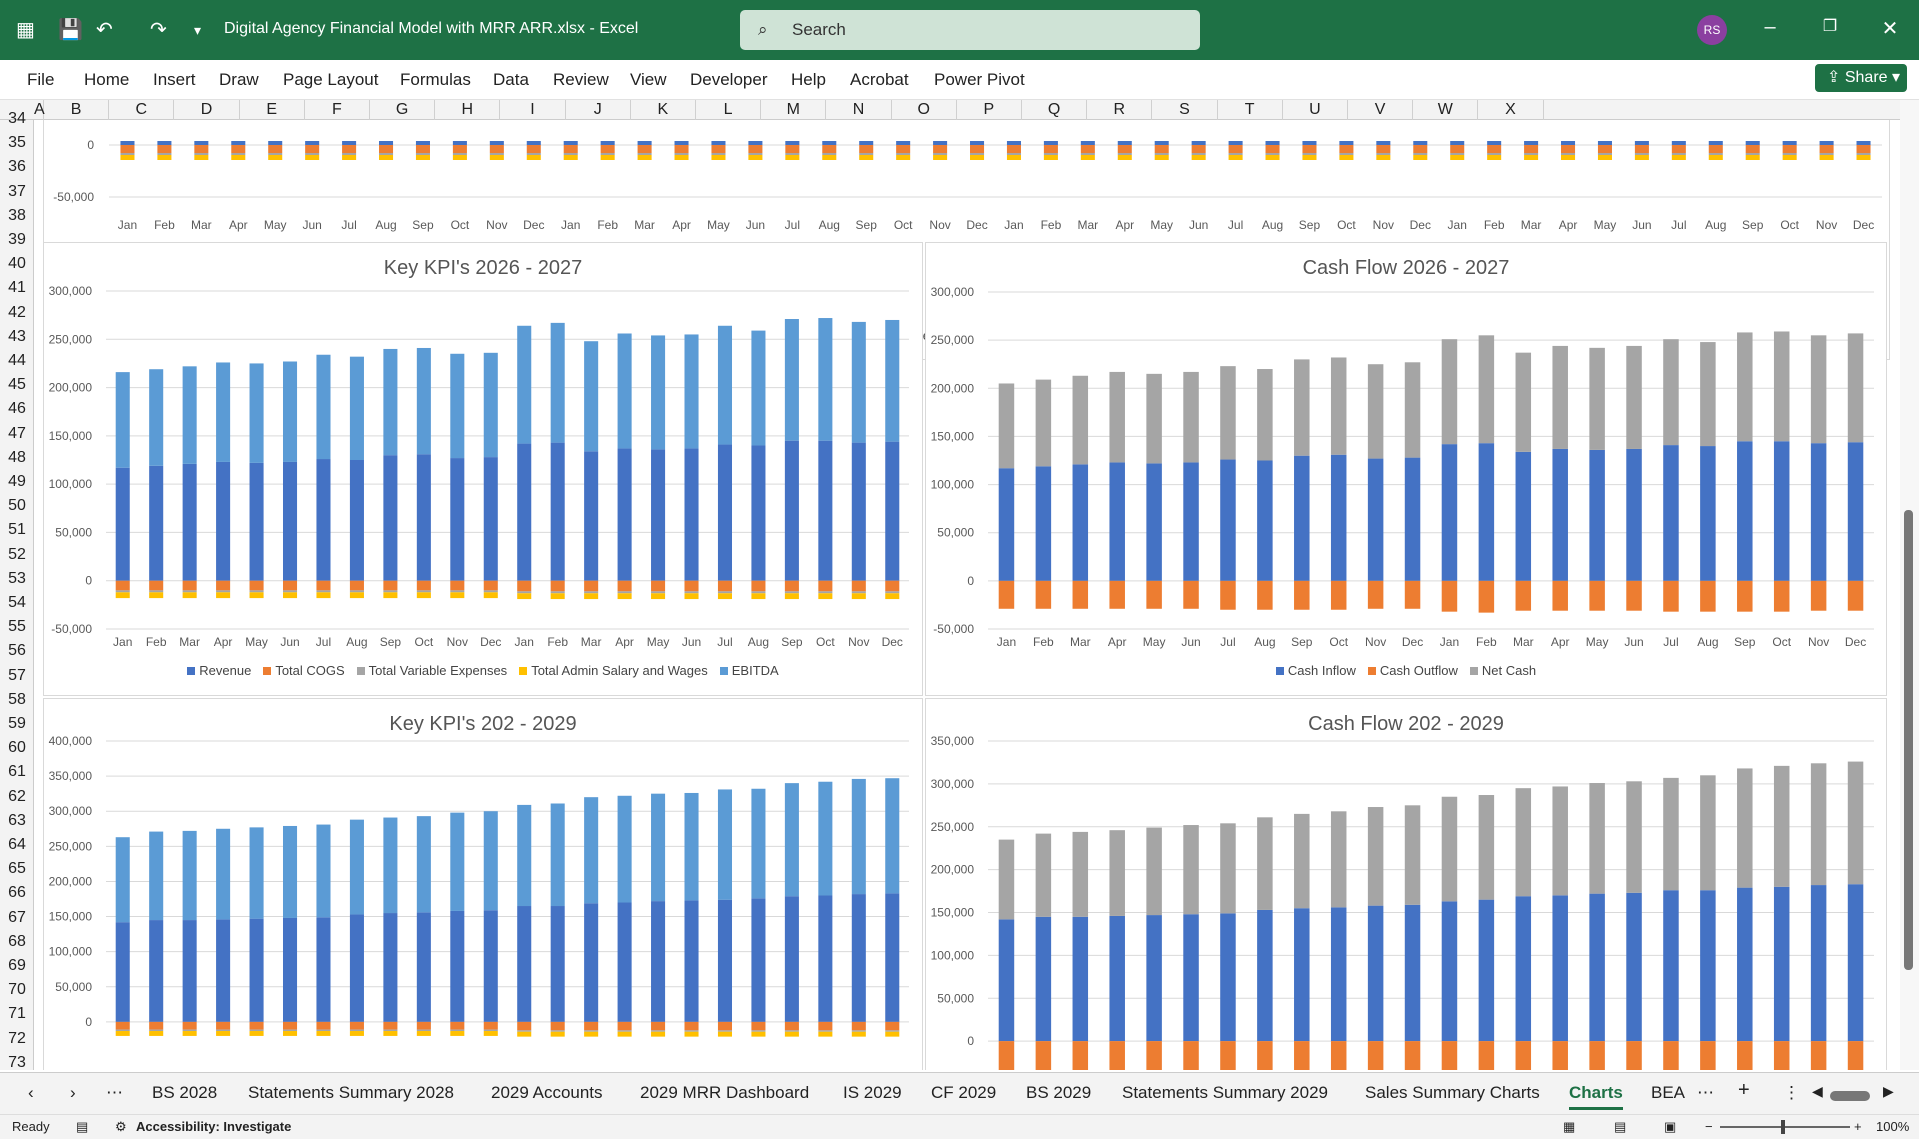 Image resolution: width=1919 pixels, height=1139 pixels. I want to click on zoom-slider-handle, so click(1783, 1127).